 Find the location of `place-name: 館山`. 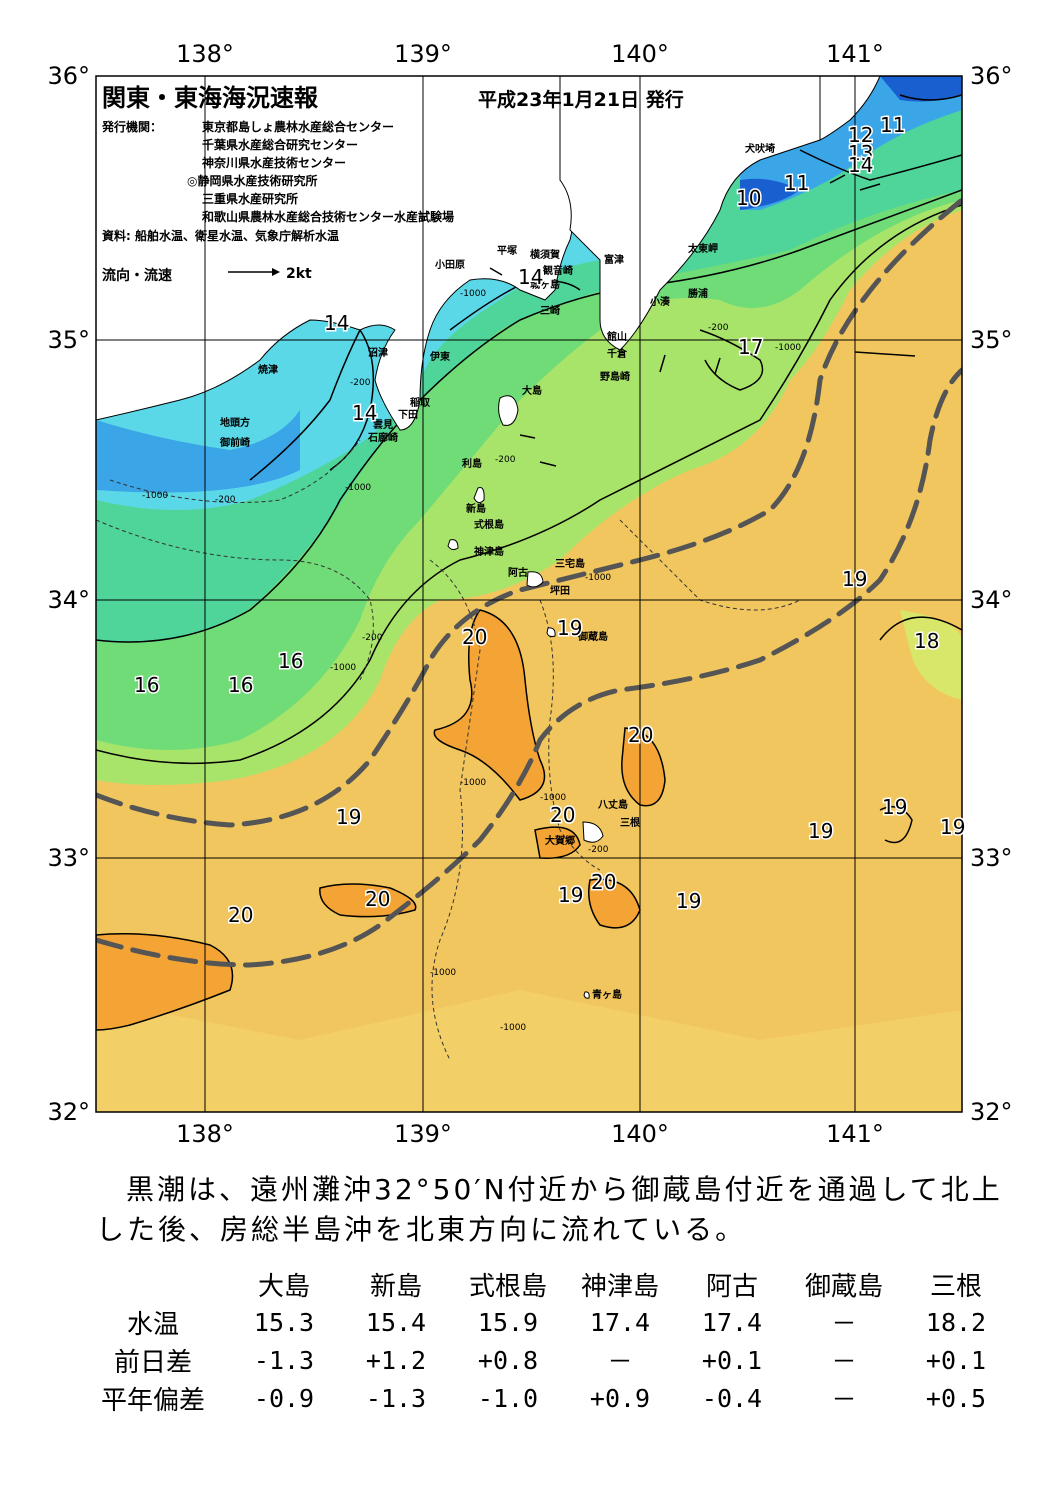

place-name: 館山 is located at coordinates (616, 336).